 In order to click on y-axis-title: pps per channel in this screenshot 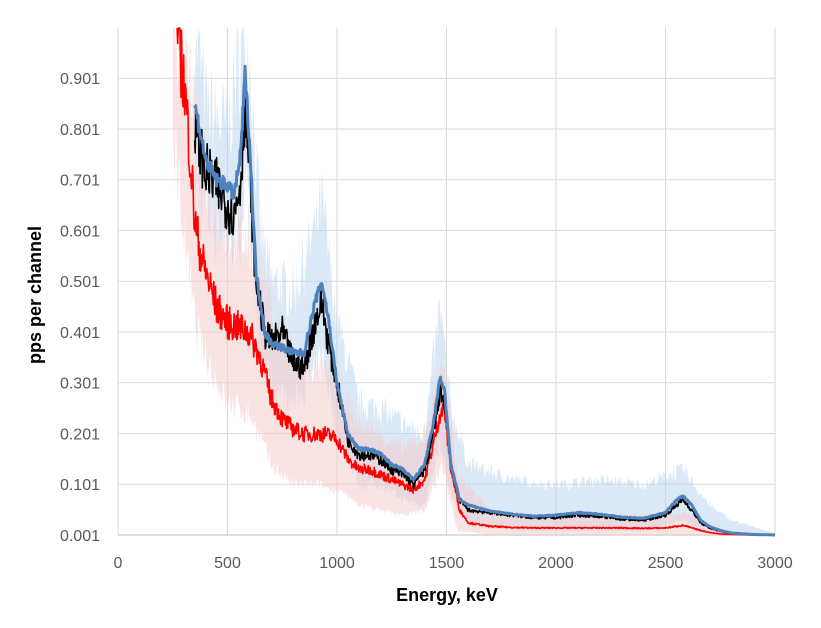, I will do `click(35, 295)`.